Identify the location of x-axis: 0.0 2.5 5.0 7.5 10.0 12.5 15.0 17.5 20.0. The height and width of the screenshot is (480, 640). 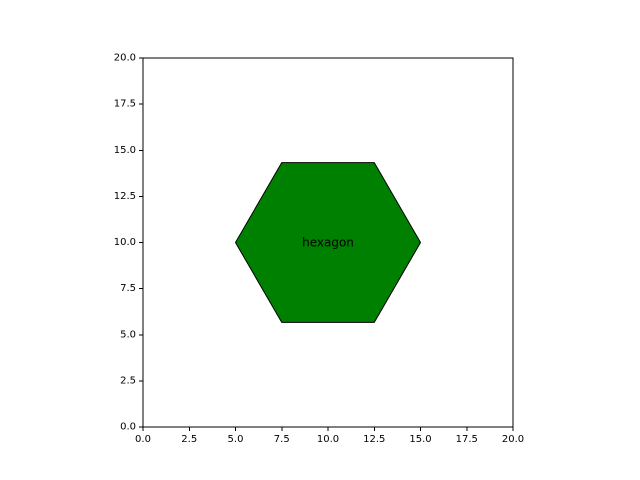
(329, 436).